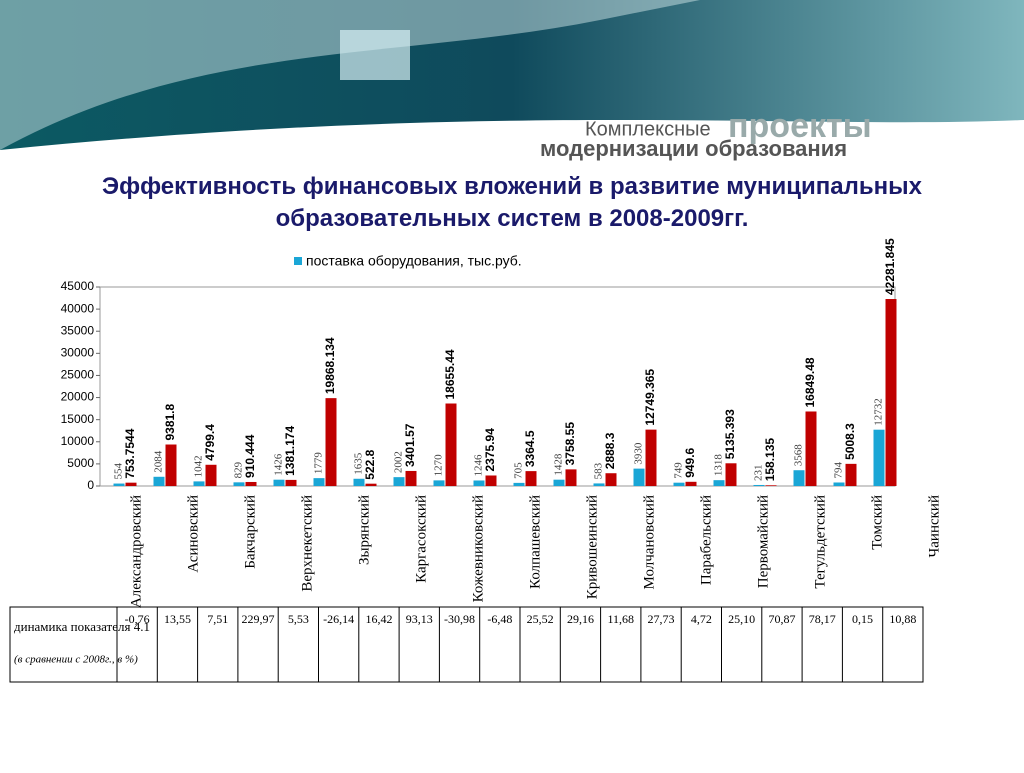 The image size is (1024, 773). What do you see at coordinates (298, 619) in the screenshot?
I see `table-cell: 5,53` at bounding box center [298, 619].